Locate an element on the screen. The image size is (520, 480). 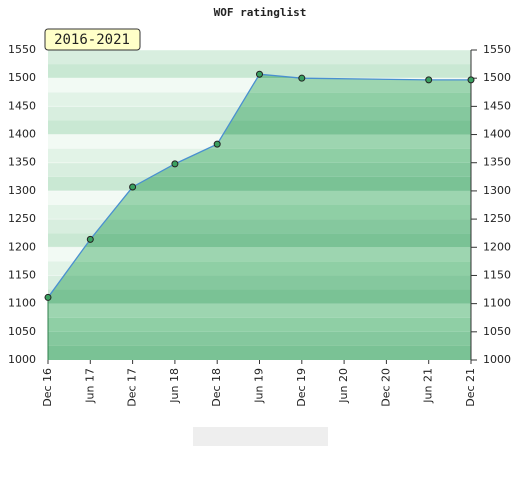
y2-tick-label: 1000 is located at coordinates (497, 359).